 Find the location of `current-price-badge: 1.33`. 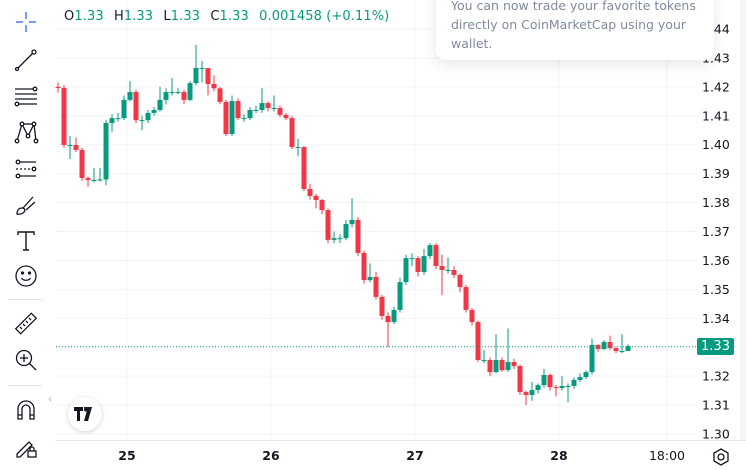

current-price-badge: 1.33 is located at coordinates (715, 346).